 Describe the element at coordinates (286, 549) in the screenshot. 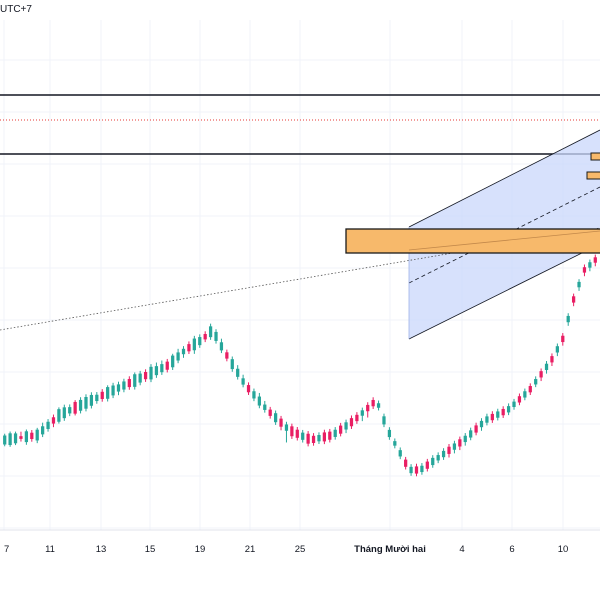

I see `x-axis: 7 11 13 15 19 21 25 Tháng Mười hai 4 6 10` at that location.